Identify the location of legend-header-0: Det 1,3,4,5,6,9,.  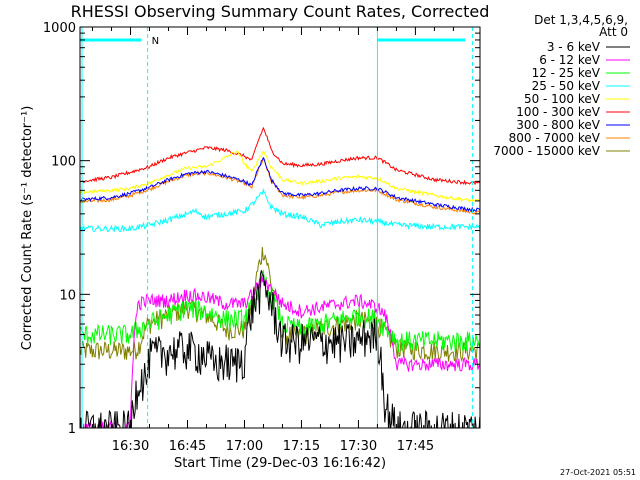
(581, 20).